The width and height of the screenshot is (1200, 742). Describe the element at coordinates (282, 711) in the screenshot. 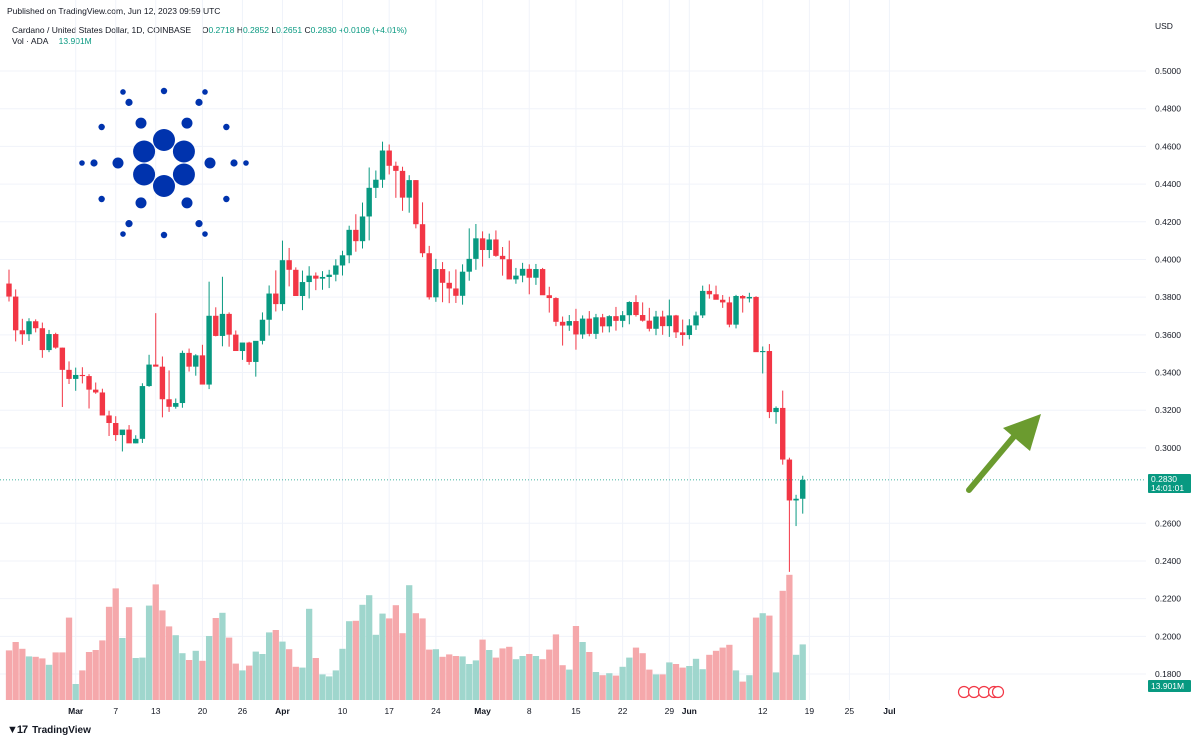

I see `date-tick-label: Apr` at that location.